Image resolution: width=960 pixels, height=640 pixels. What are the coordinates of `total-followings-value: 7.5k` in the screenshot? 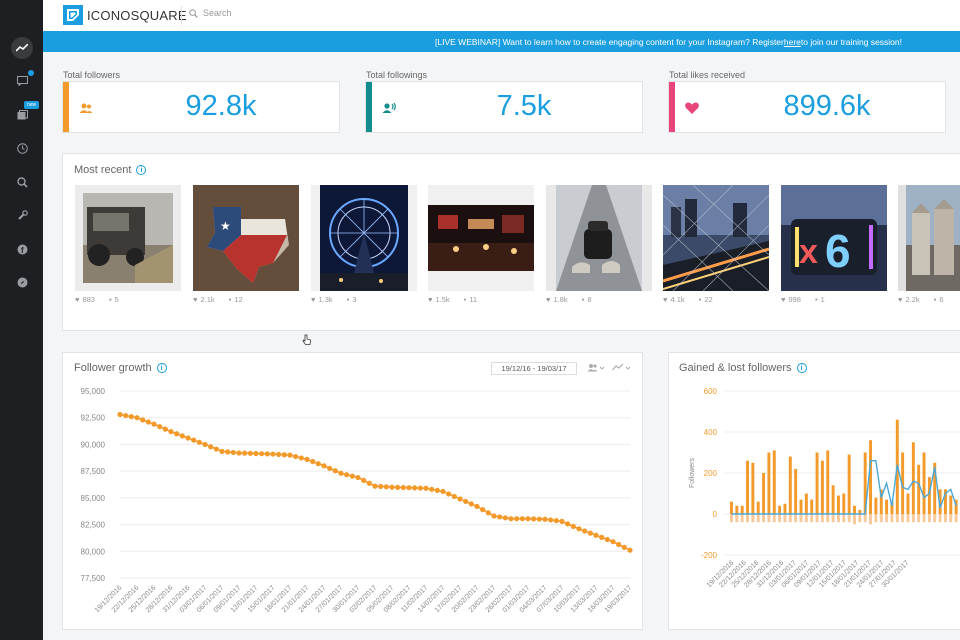 It's located at (524, 106).